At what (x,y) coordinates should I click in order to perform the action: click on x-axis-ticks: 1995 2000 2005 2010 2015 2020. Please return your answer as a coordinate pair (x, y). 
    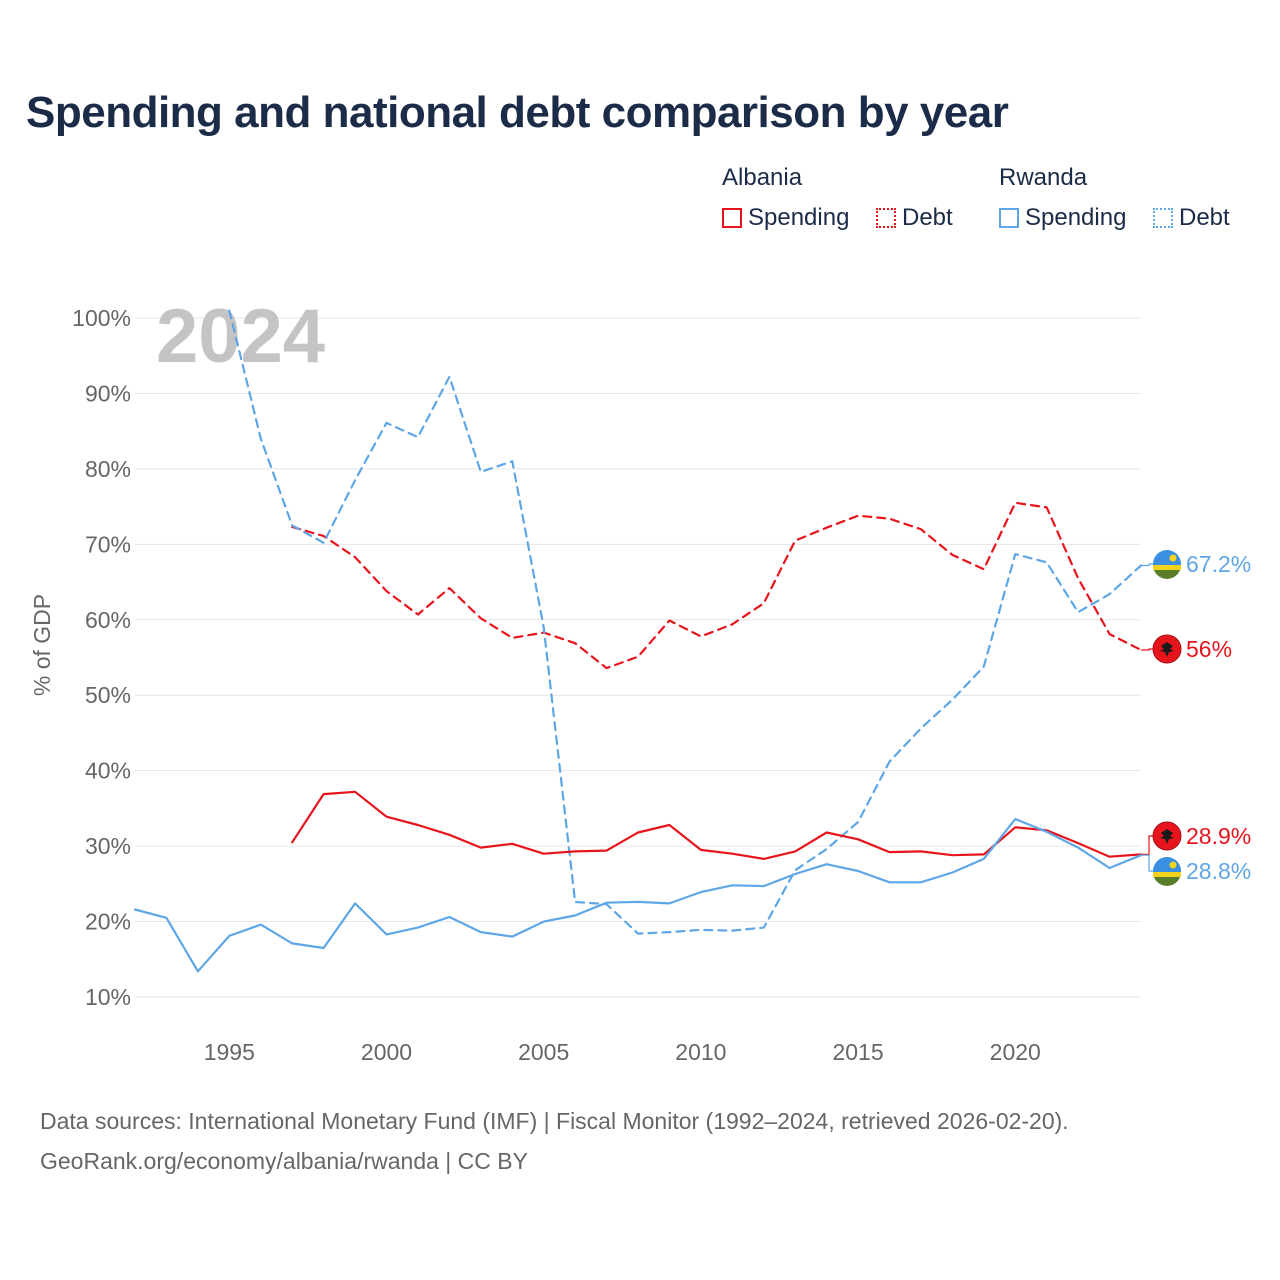
    Looking at the image, I should click on (622, 1052).